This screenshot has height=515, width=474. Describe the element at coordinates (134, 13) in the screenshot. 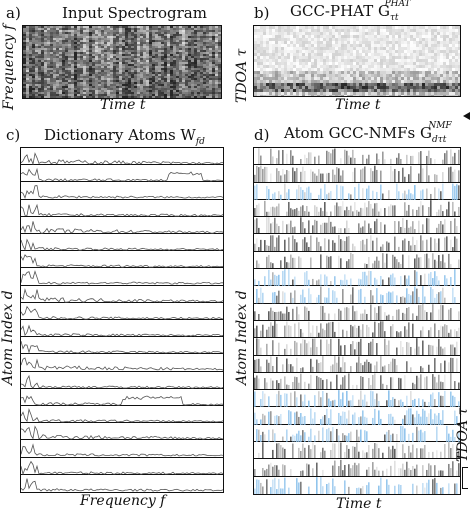

I see `panel-a-title: Input Spectrogram` at that location.